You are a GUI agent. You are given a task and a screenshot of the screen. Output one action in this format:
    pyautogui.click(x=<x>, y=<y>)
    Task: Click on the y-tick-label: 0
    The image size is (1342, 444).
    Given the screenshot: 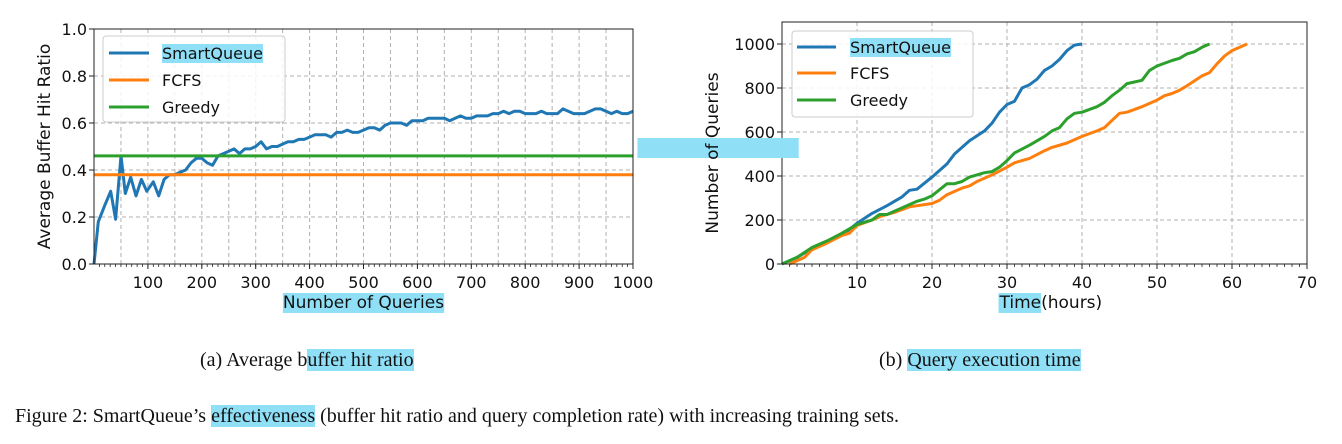 What is the action you would take?
    pyautogui.click(x=770, y=264)
    